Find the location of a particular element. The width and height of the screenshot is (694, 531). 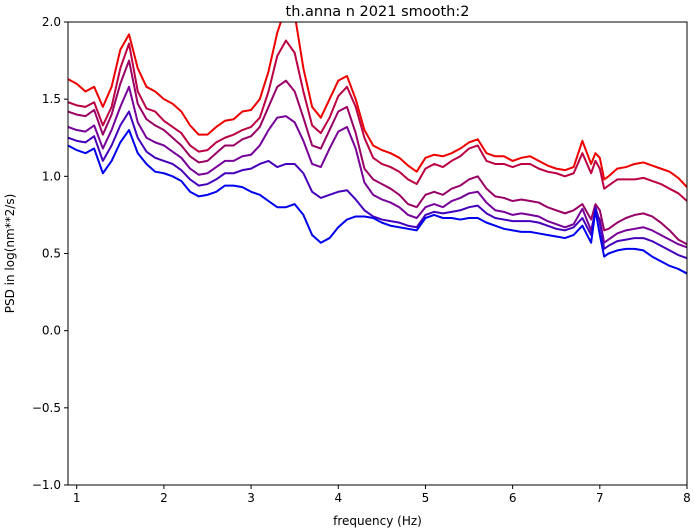

y-tick-label: 0.5 is located at coordinates (51, 254).